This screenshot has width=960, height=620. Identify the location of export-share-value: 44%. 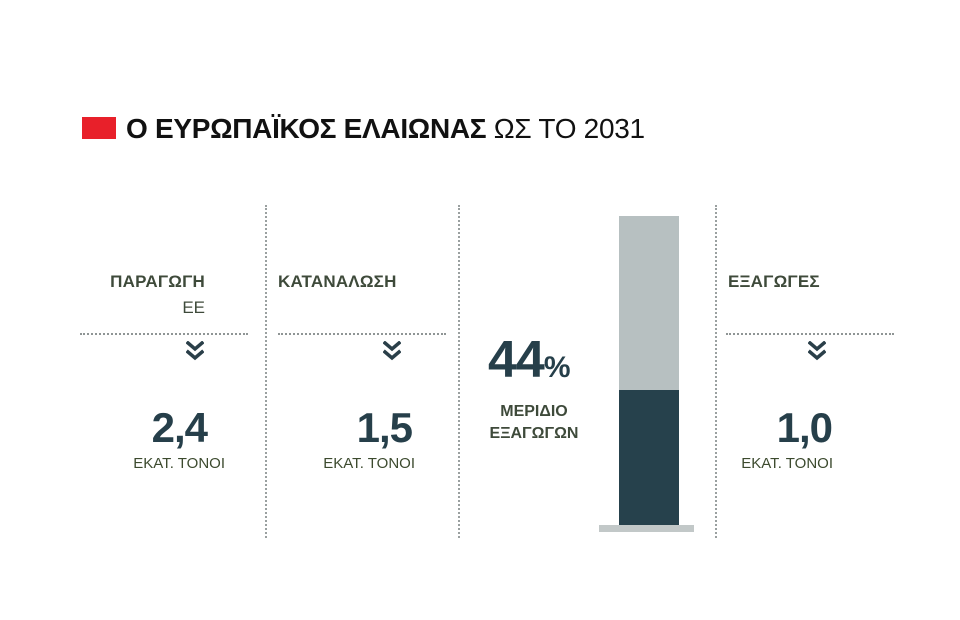
(529, 360).